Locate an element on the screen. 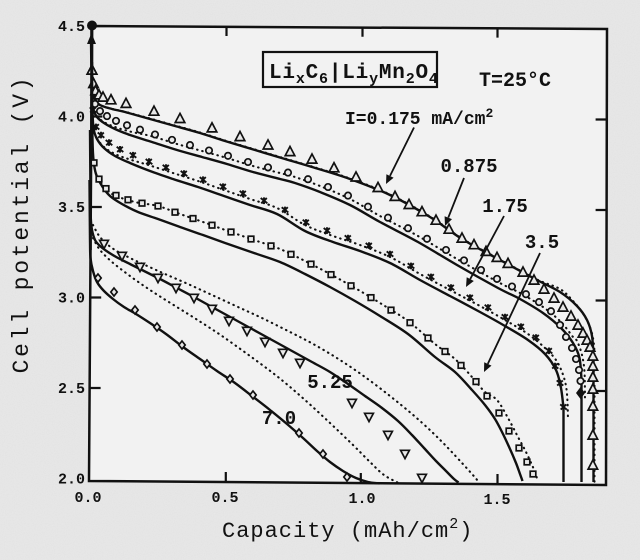  svg-text: 1.5 is located at coordinates (496, 500).